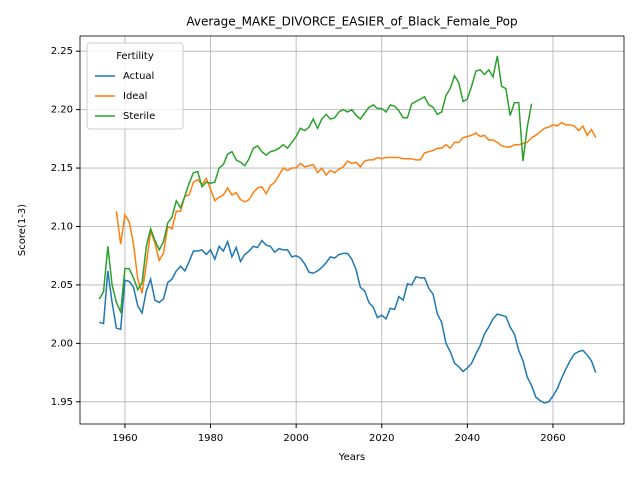 This screenshot has height=484, width=640. I want to click on x-tick-label: 1960, so click(124, 438).